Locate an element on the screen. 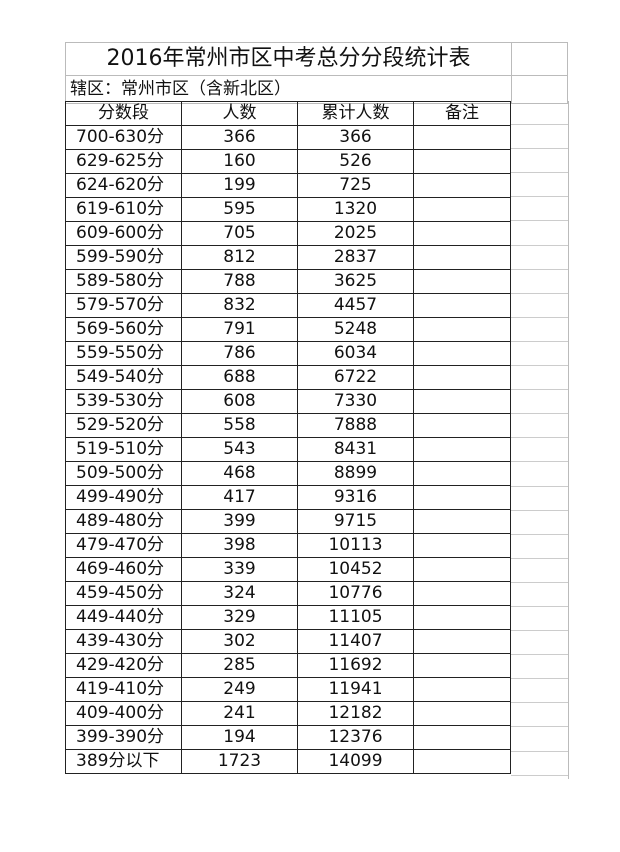 This screenshot has height=852, width=620. count-cell: 786 is located at coordinates (239, 353).